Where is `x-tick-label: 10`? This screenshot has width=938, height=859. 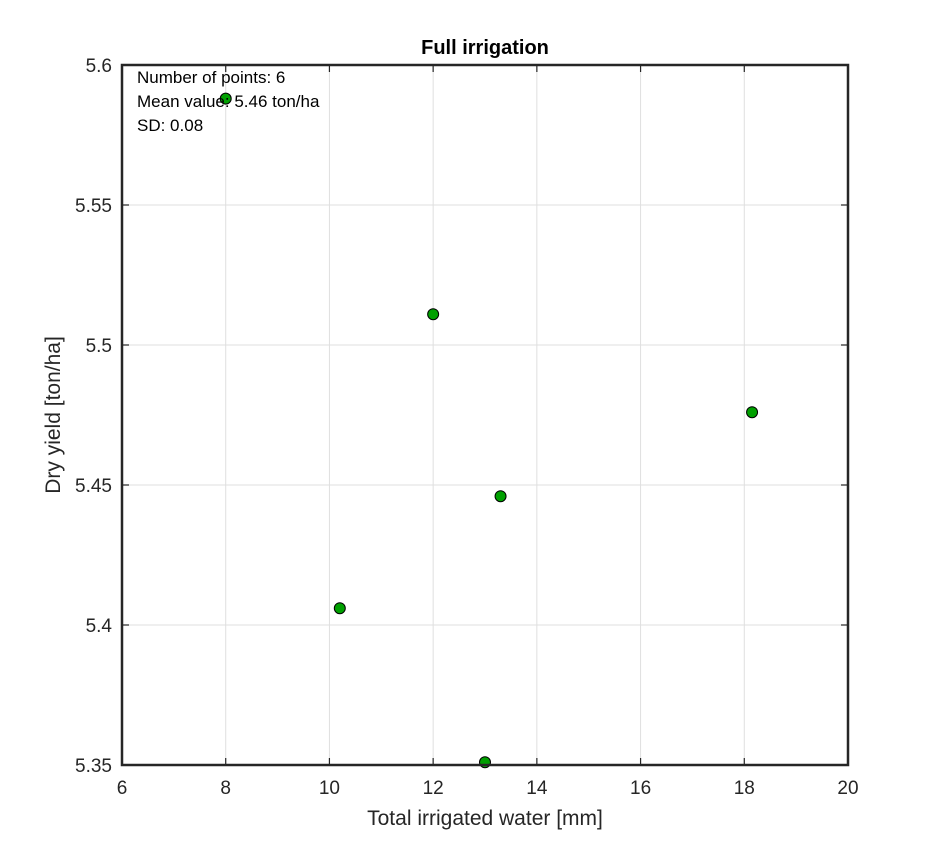
x-tick-label: 10 is located at coordinates (329, 788).